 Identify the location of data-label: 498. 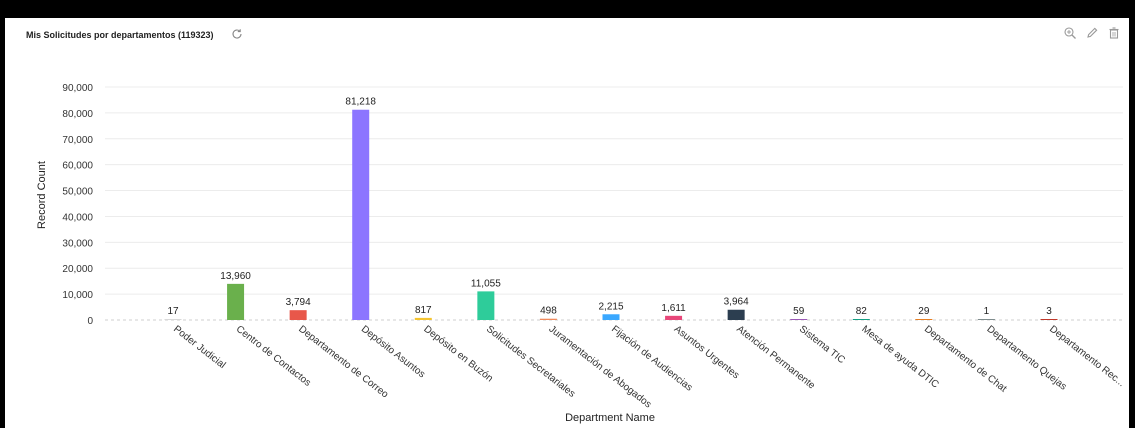
(548, 311).